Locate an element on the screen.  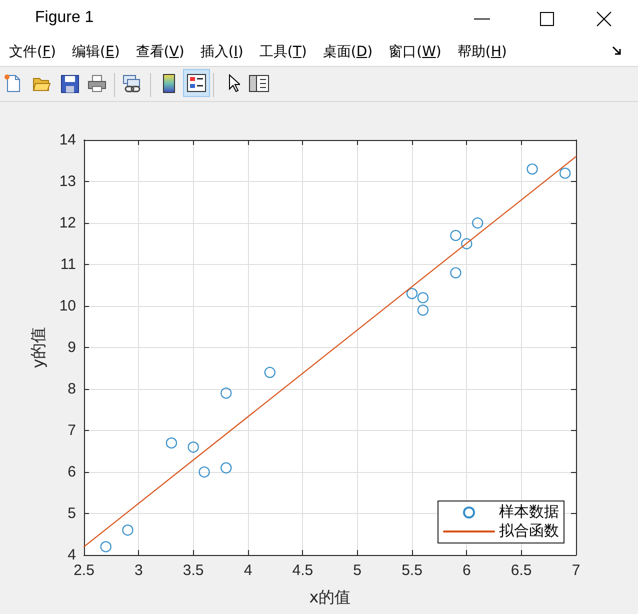
y-tick-label: 7 is located at coordinates (72, 430).